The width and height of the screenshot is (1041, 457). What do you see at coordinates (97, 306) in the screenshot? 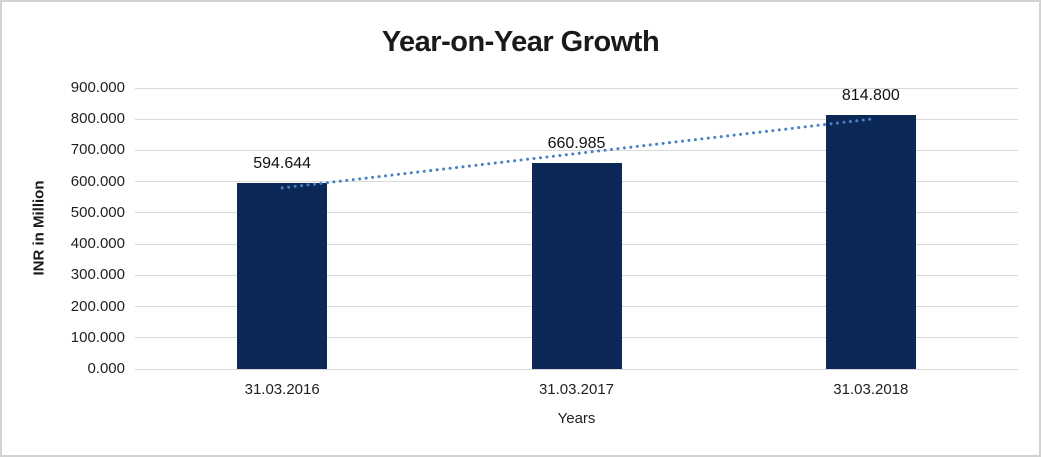
I see `y-tick-label: 200.000` at bounding box center [97, 306].